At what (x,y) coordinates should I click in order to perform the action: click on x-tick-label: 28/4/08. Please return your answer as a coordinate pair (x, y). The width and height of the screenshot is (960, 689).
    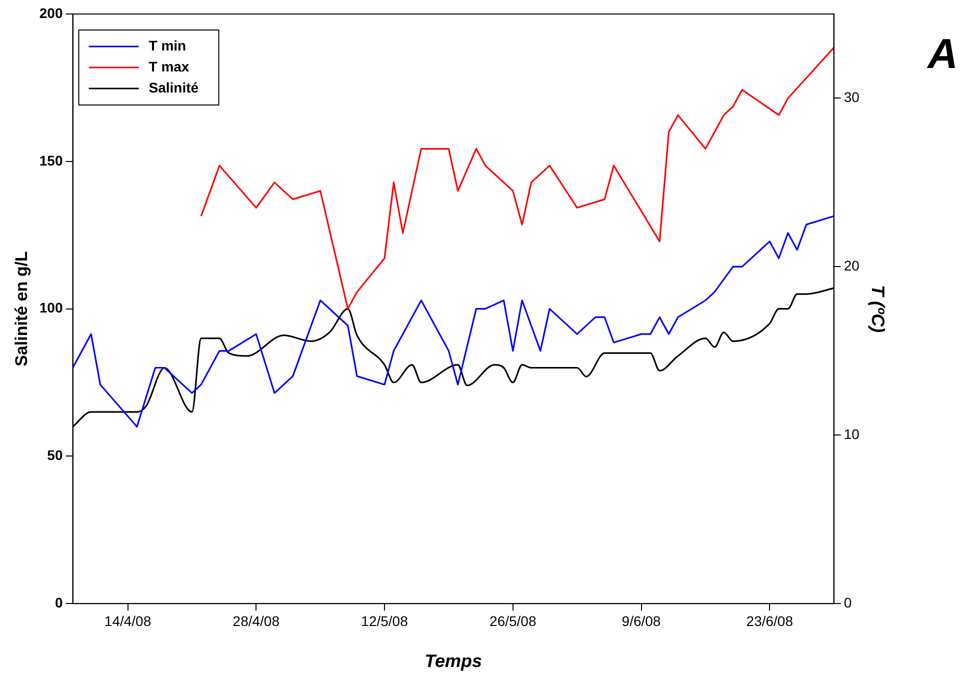
    Looking at the image, I should click on (256, 620).